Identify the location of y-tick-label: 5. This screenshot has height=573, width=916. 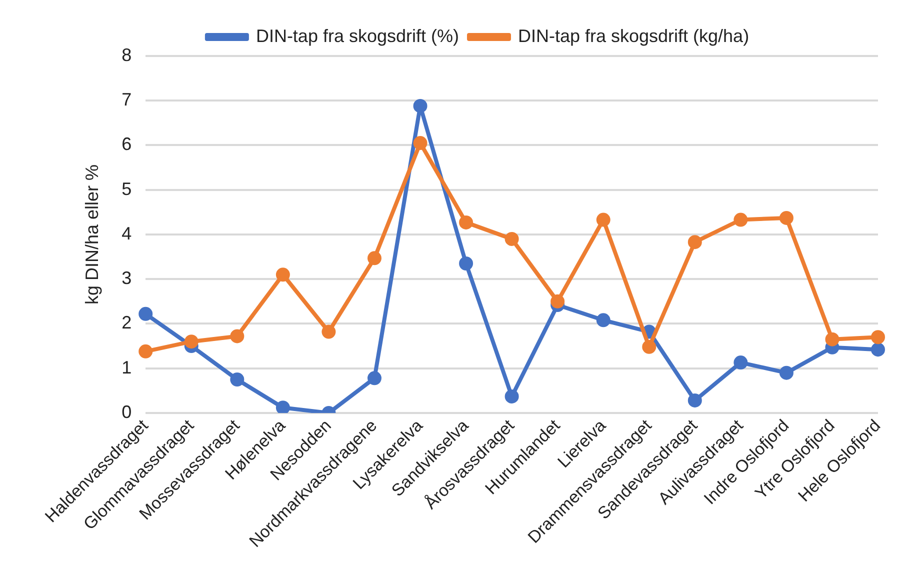
(127, 188).